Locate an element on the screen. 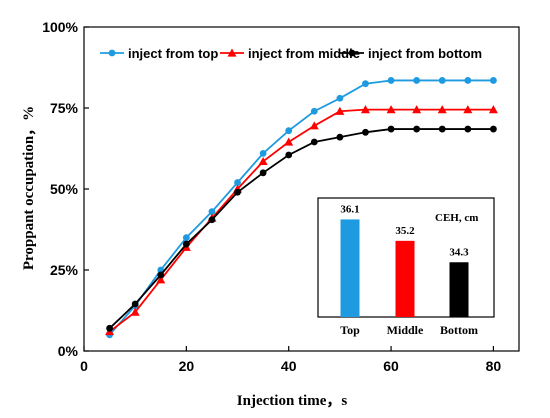 This screenshot has height=418, width=550. legend-item-2: inject from middle is located at coordinates (290, 53).